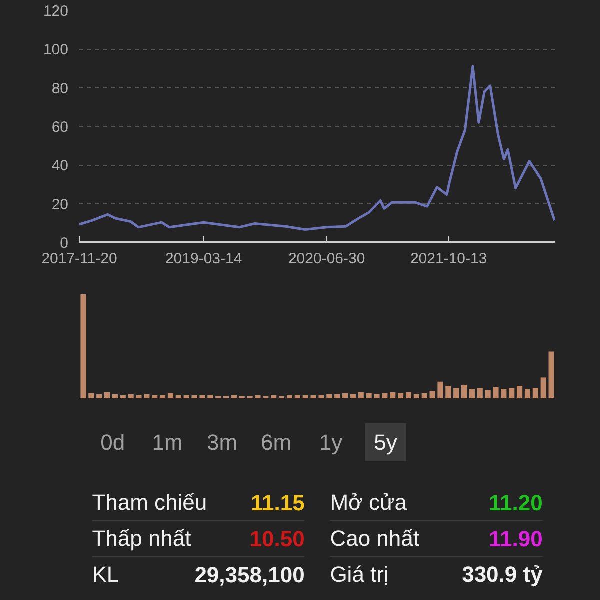 The image size is (600, 600). Describe the element at coordinates (60, 205) in the screenshot. I see `y-tick-label: 20` at that location.